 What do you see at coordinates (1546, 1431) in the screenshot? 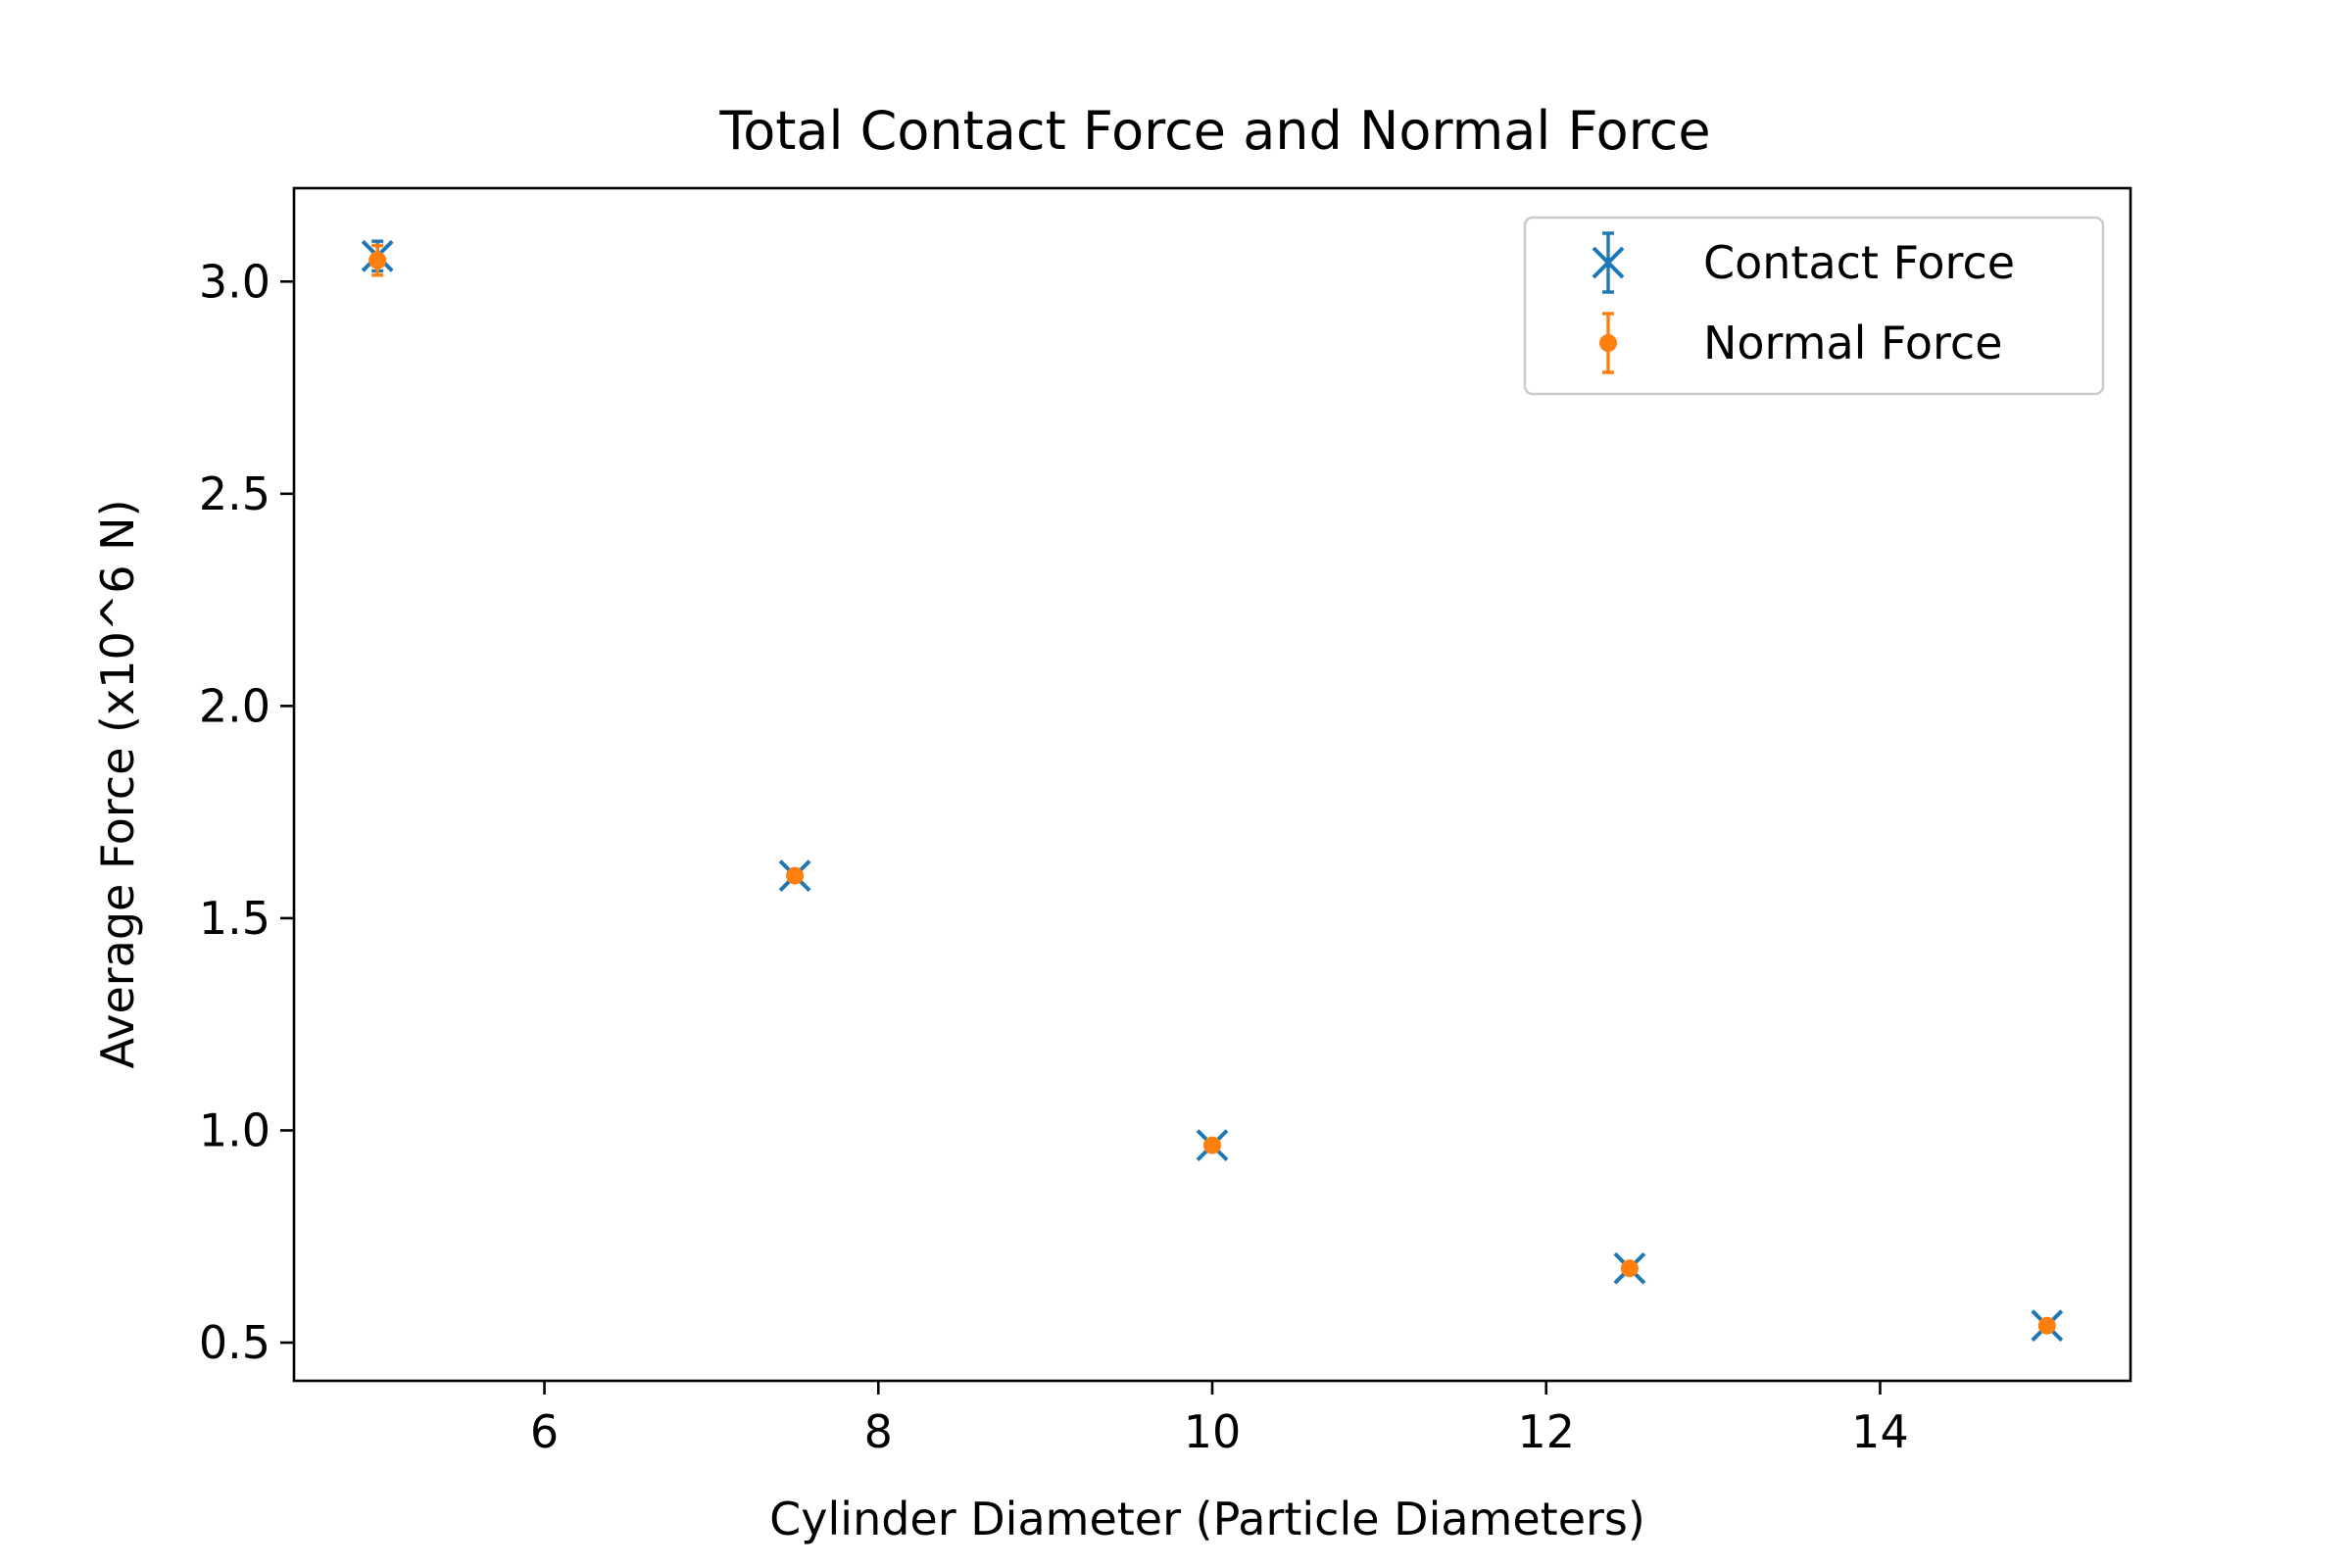
I see `x-tick-label: 12` at bounding box center [1546, 1431].